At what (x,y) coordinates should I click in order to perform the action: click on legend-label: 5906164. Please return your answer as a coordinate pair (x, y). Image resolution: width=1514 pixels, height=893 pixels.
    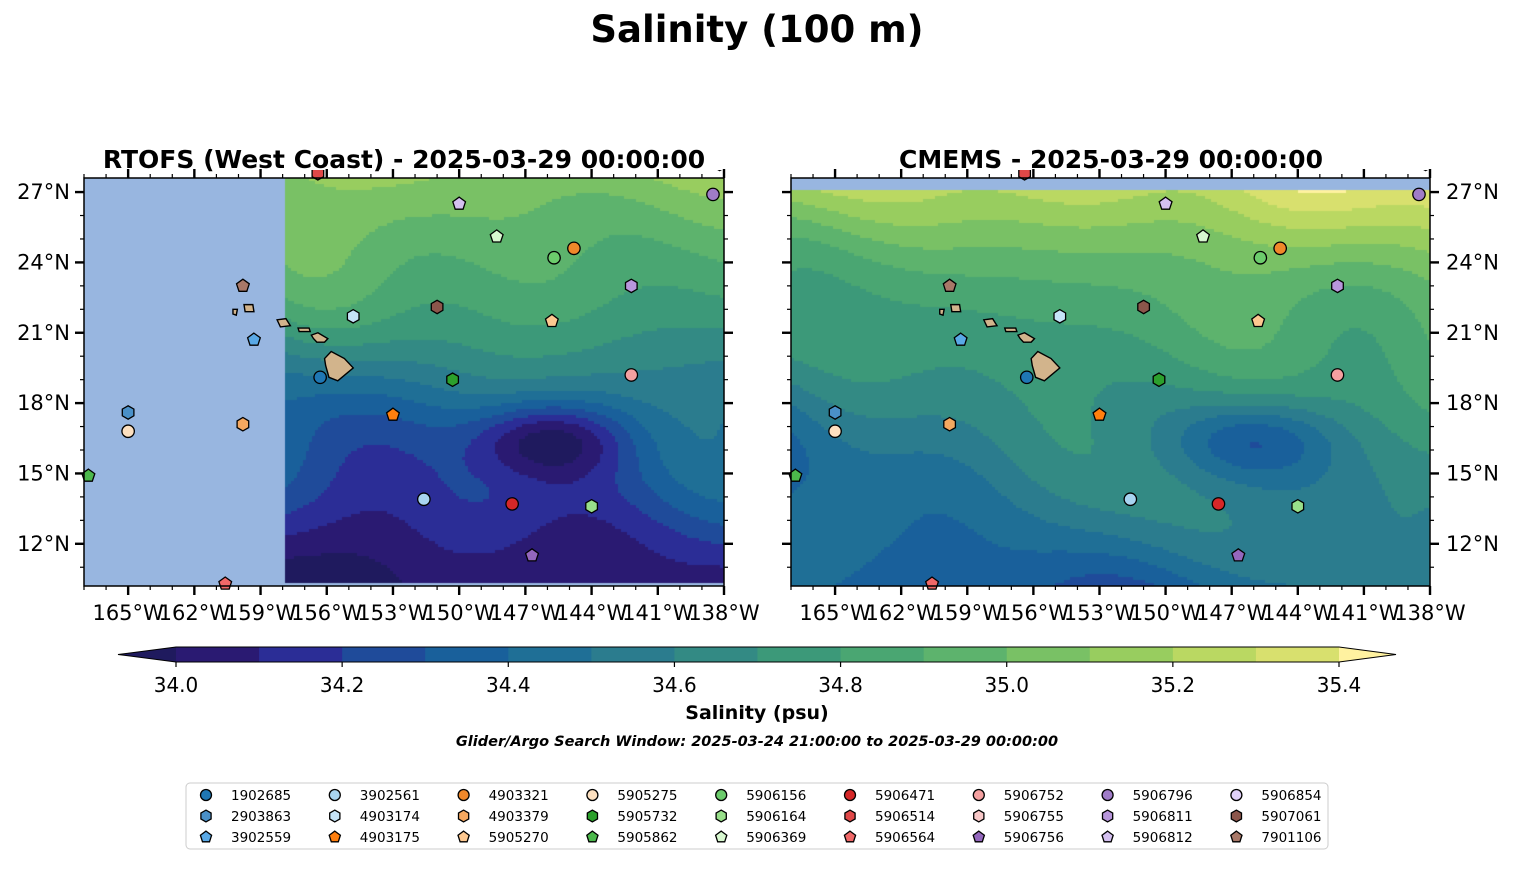
    Looking at the image, I should click on (776, 817).